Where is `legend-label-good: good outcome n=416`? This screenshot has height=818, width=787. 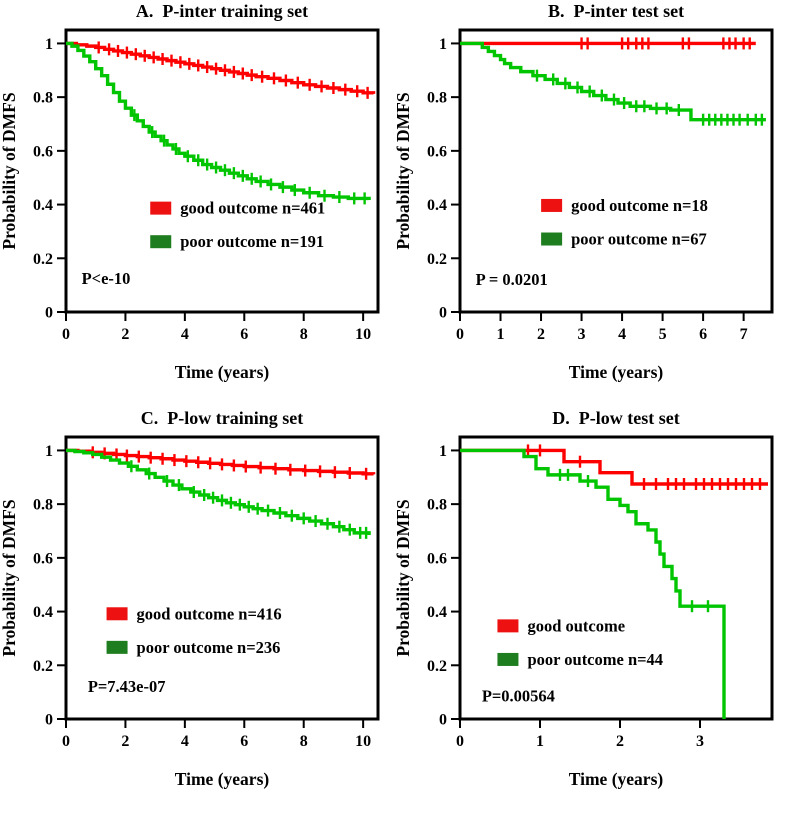 legend-label-good: good outcome n=416 is located at coordinates (209, 613).